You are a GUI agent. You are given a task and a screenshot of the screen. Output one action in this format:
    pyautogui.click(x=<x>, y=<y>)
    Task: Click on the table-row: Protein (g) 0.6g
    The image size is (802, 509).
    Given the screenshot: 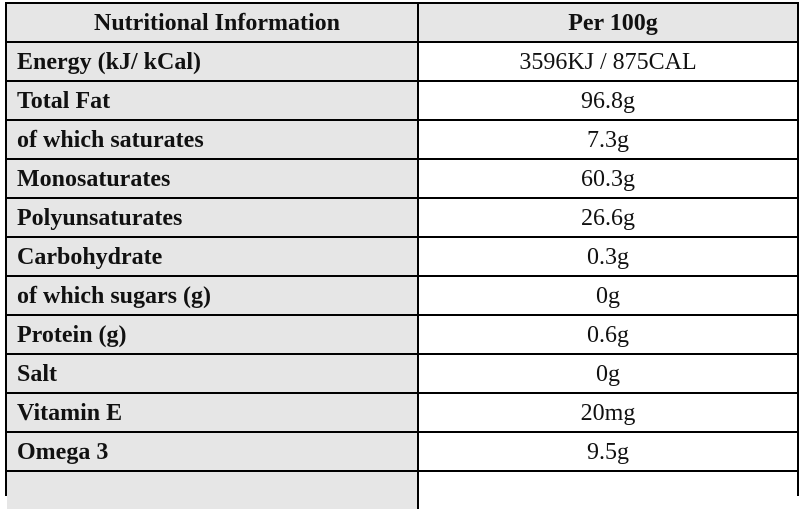 What is the action you would take?
    pyautogui.click(x=402, y=334)
    